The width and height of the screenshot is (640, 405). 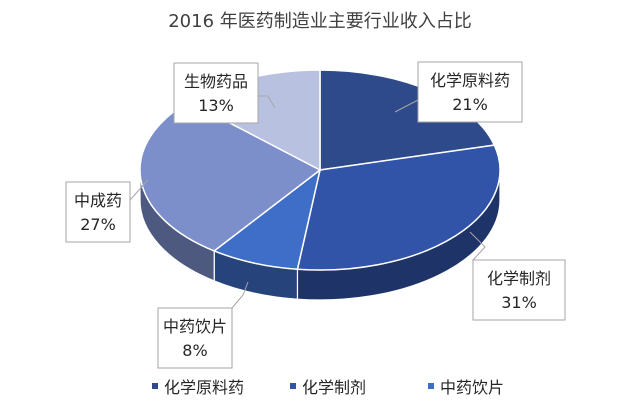 I want to click on legend-label: 化学制剂, so click(x=334, y=387).